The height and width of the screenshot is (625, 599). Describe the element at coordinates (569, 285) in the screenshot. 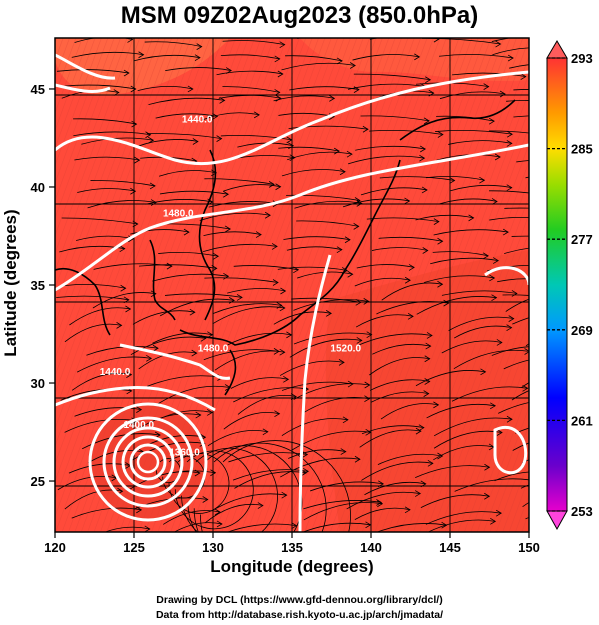

I see `colorbar: 293 285 277 269 261 253` at that location.